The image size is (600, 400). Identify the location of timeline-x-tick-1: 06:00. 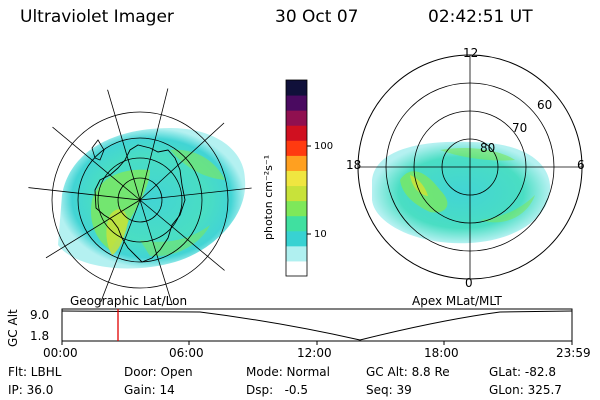
(186, 353).